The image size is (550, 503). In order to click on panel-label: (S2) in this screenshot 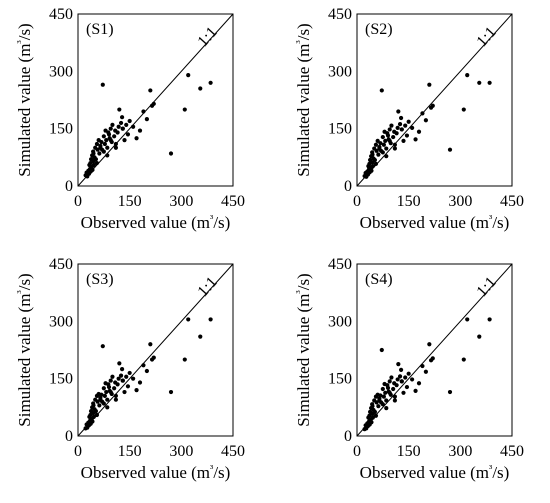, I will do `click(379, 29)`.